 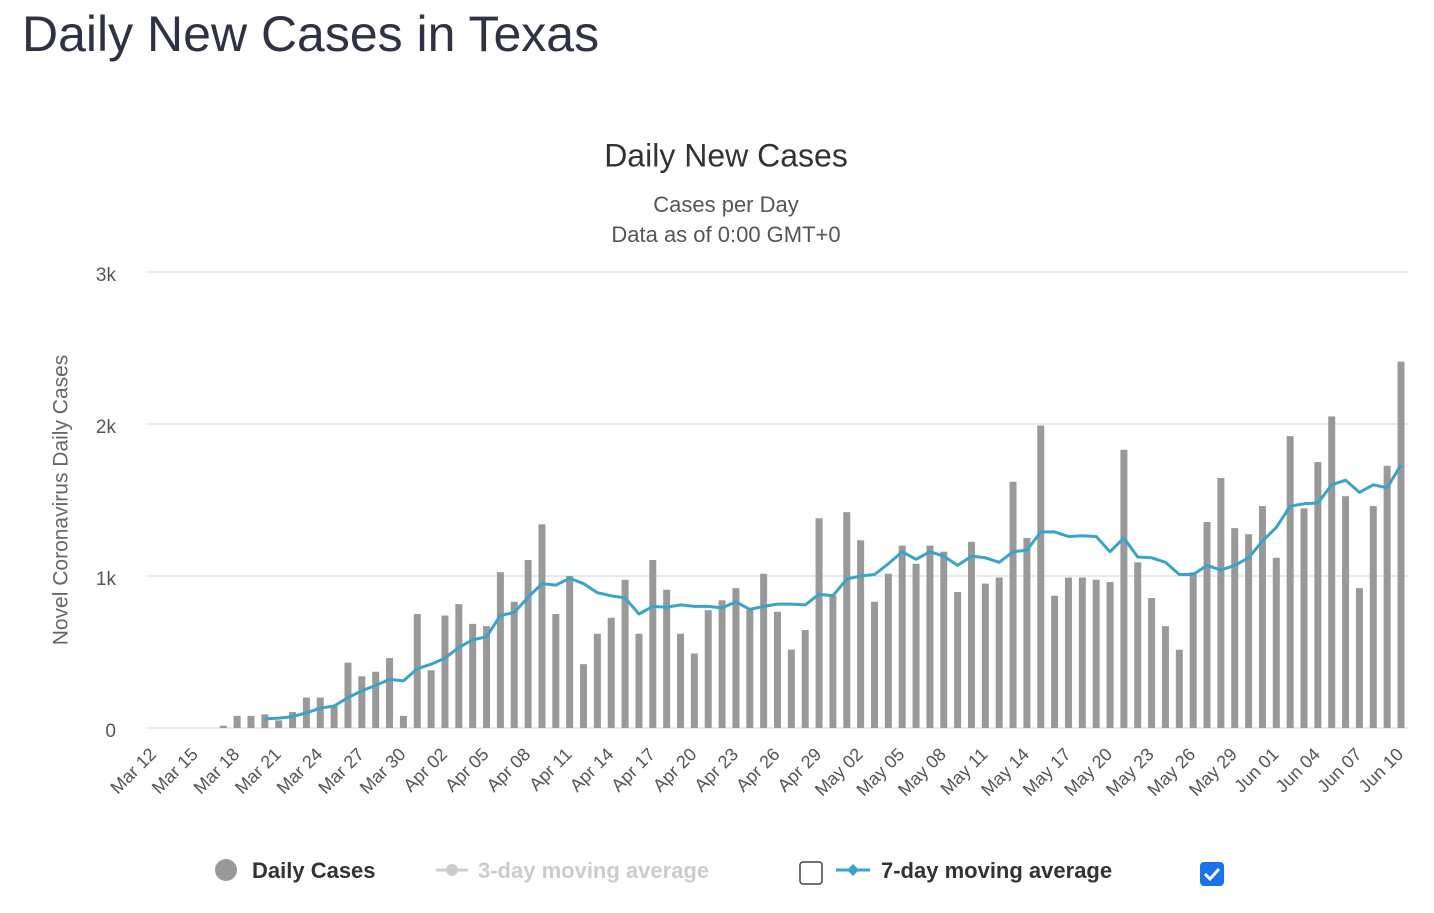 What do you see at coordinates (725, 234) in the screenshot?
I see `chart-subtitle: Data as of 0:00 GMT+0` at bounding box center [725, 234].